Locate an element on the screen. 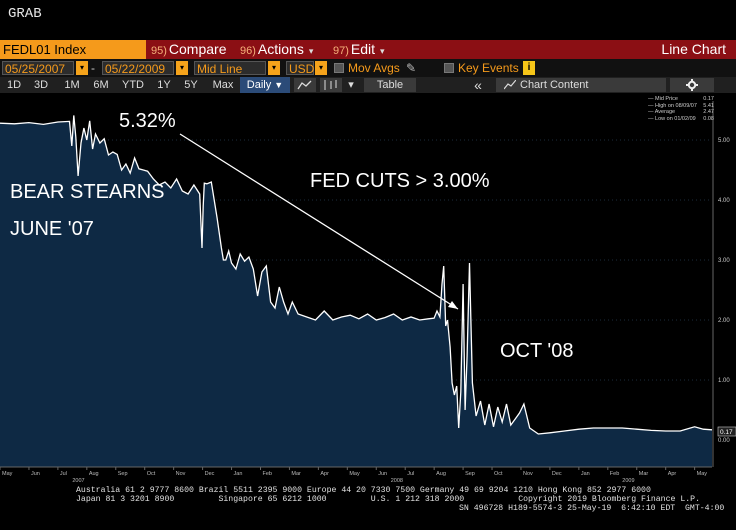 This screenshot has height=530, width=736. y-tick-label: 1.00 is located at coordinates (724, 381).